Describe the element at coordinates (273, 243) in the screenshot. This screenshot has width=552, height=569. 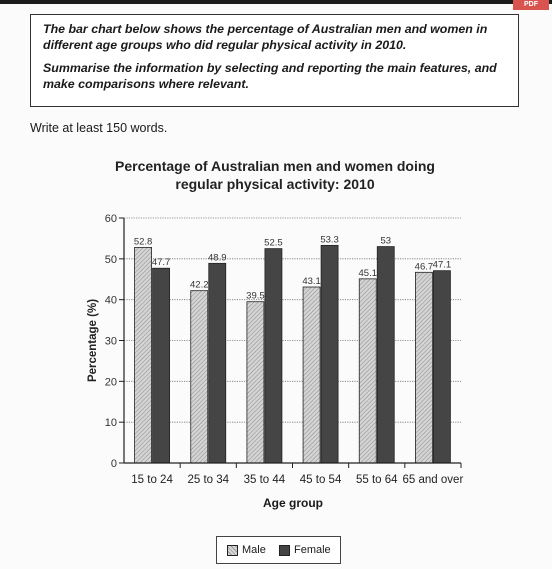
I see `data-label-female-2: 52.5` at that location.